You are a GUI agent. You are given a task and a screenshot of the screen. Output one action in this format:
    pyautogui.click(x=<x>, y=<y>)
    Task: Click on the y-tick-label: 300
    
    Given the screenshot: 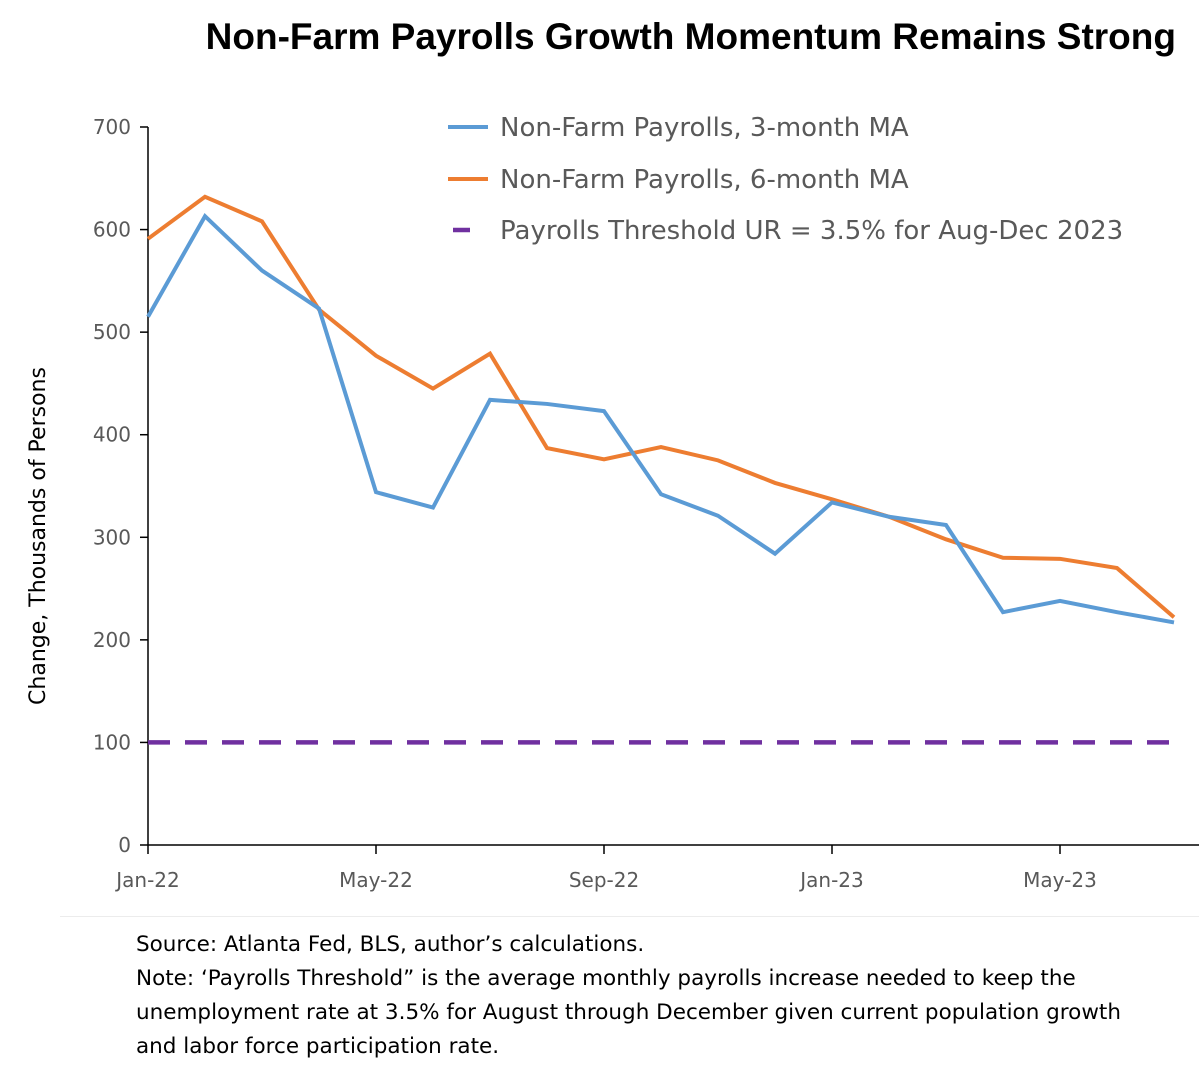 What is the action you would take?
    pyautogui.click(x=112, y=537)
    